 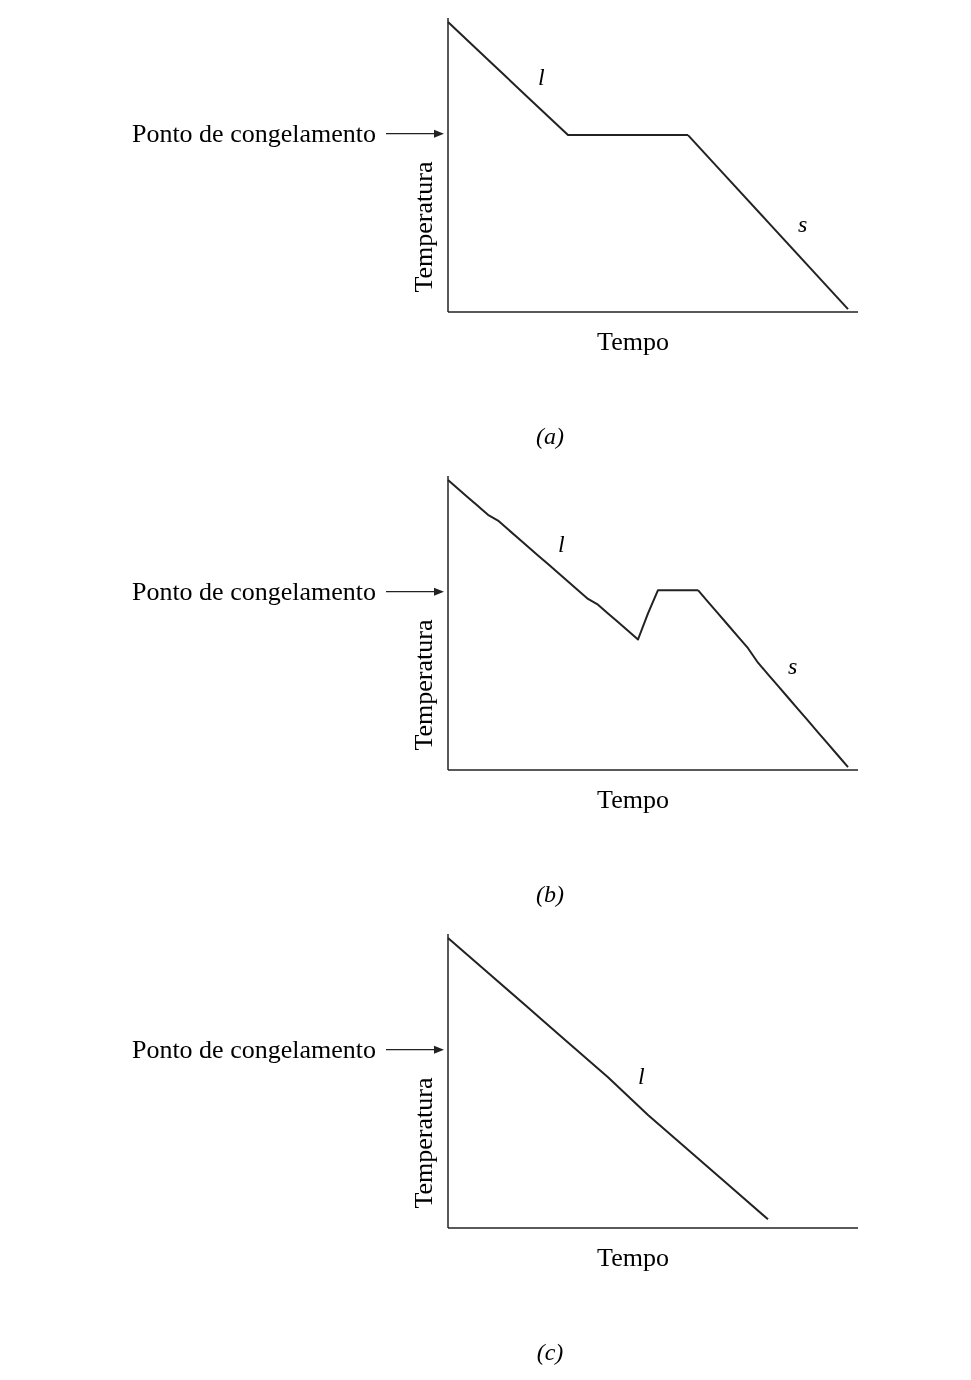 What do you see at coordinates (550, 436) in the screenshot?
I see `text: (a)` at bounding box center [550, 436].